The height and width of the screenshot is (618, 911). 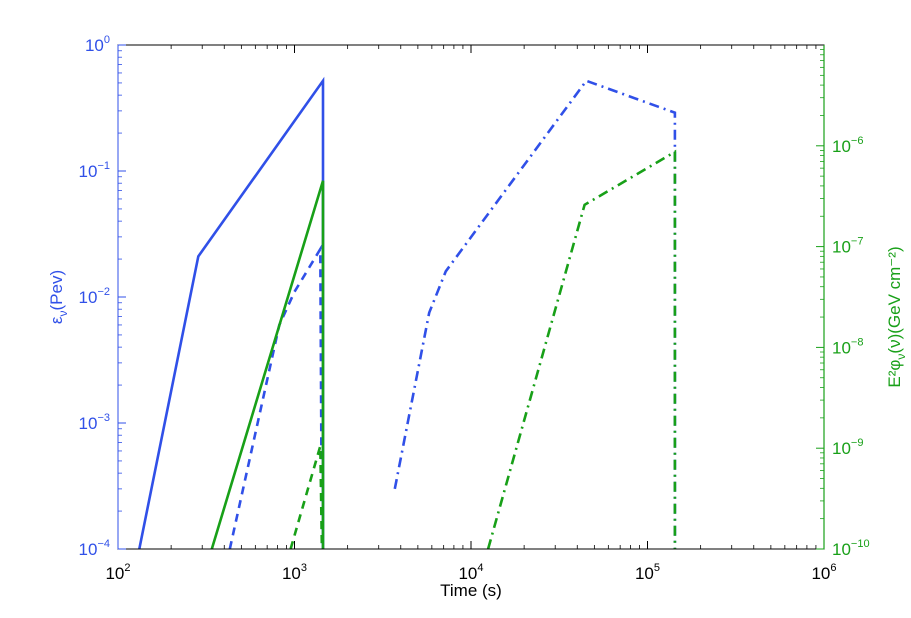 I want to click on x-tick-label: 10³, so click(x=294, y=572).